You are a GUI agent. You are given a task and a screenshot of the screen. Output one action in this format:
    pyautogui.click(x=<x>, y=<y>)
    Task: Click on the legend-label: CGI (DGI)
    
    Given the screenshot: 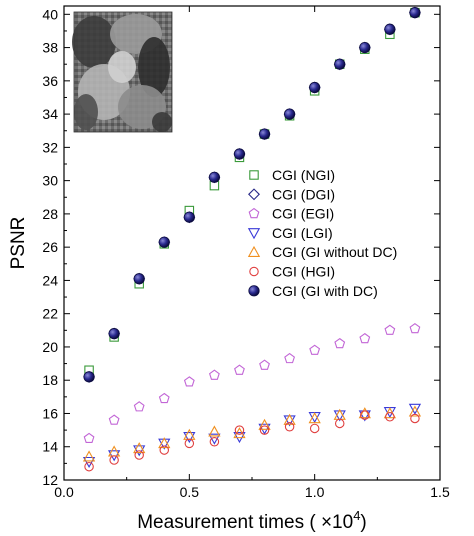 What is the action you would take?
    pyautogui.click(x=303, y=194)
    